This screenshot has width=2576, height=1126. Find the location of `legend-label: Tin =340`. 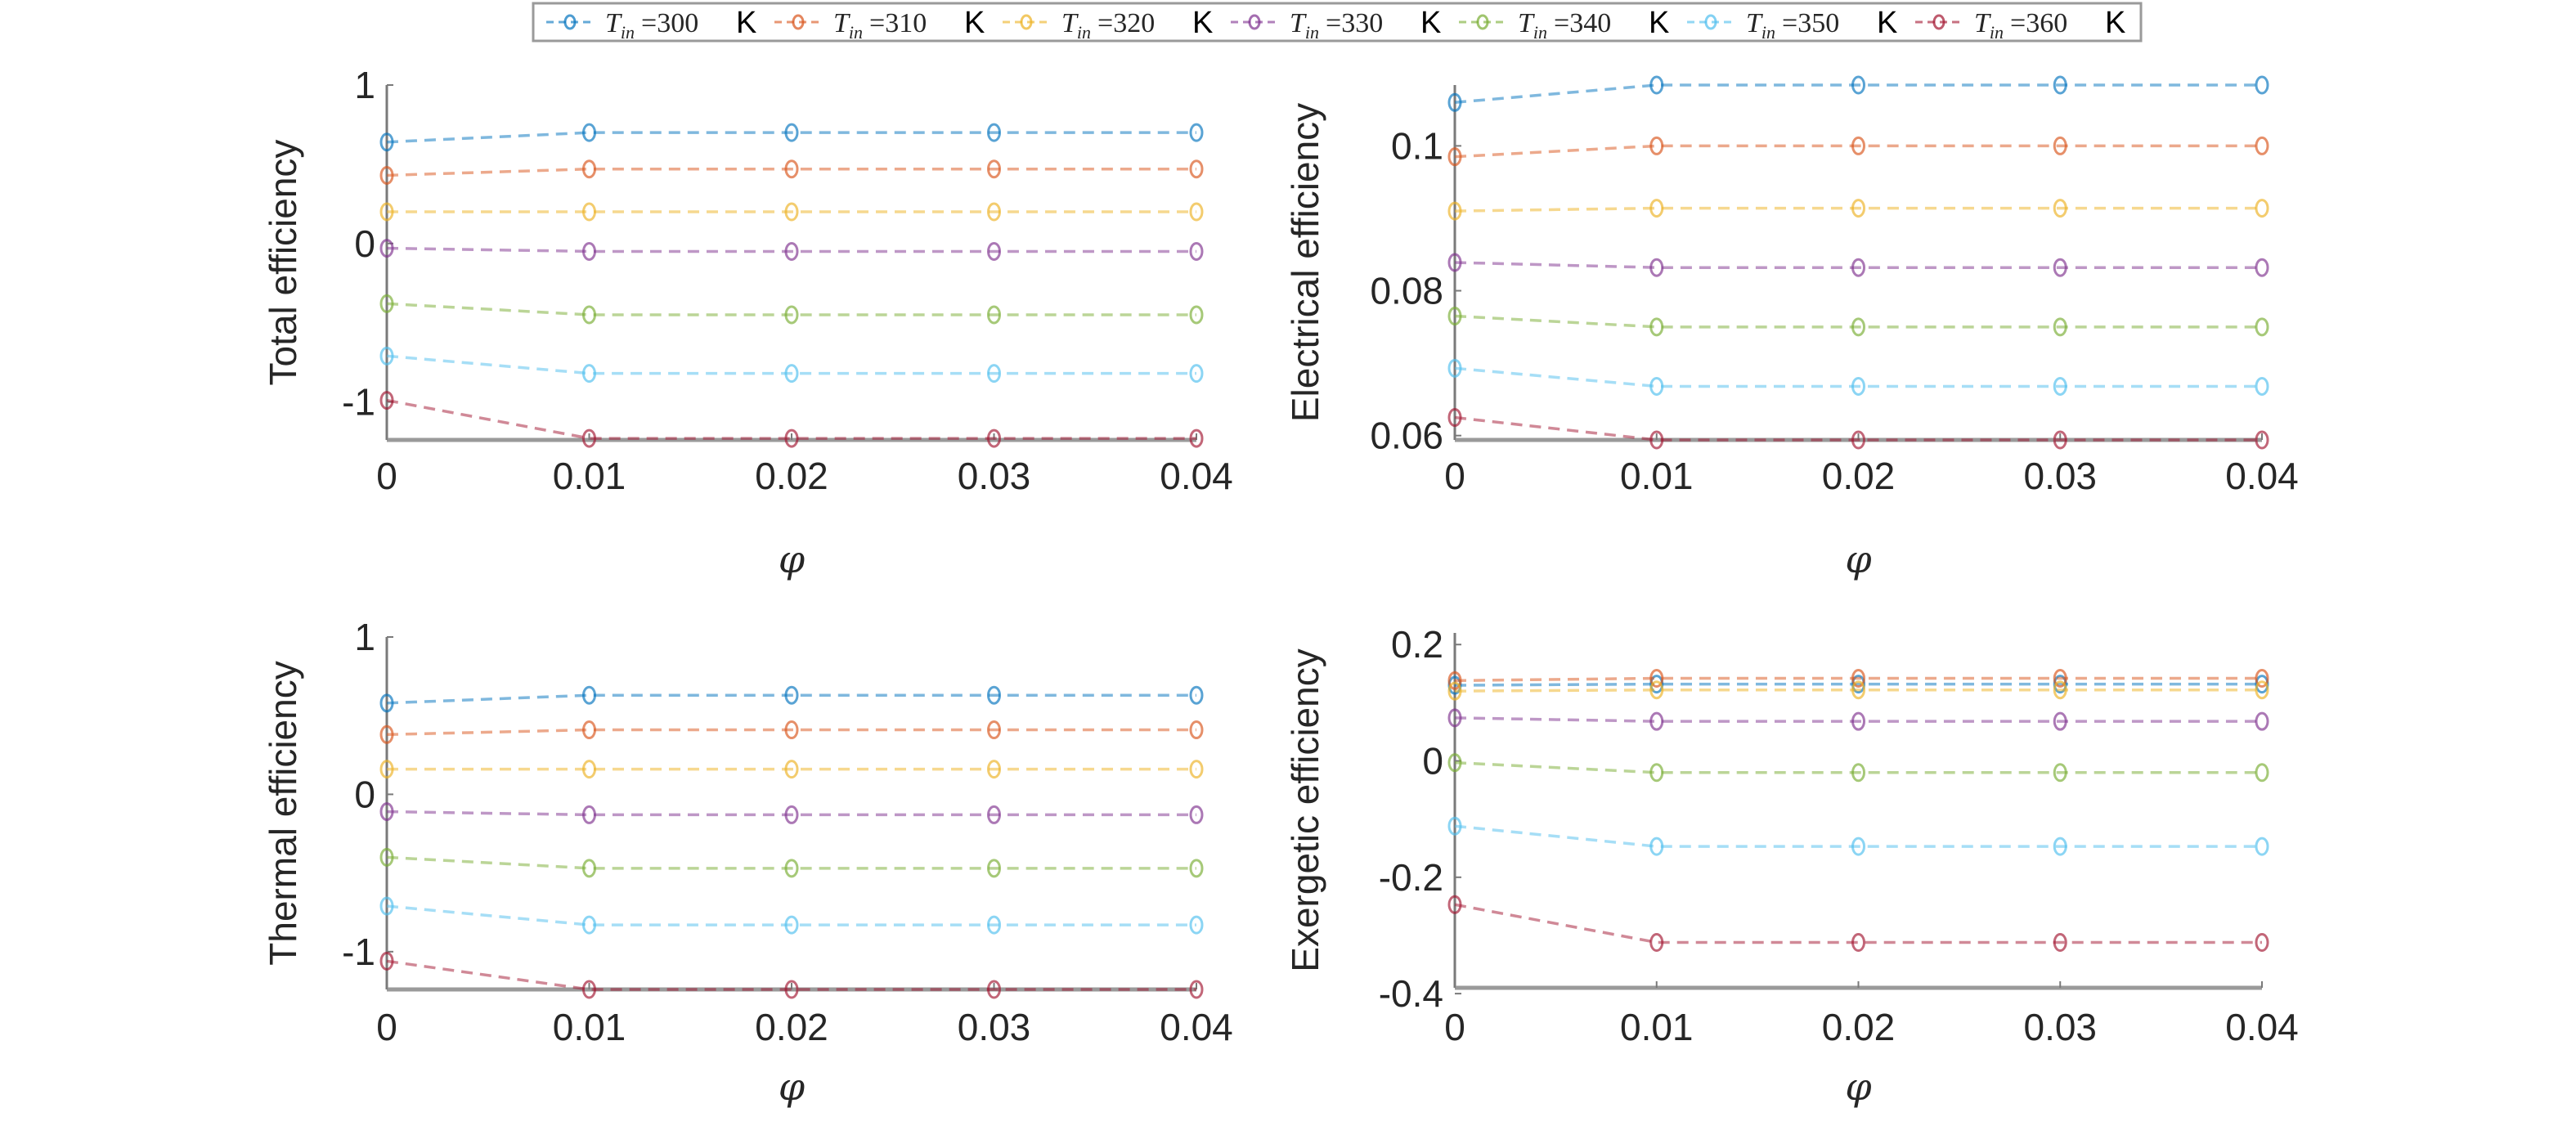

legend-label: Tin =340 is located at coordinates (1564, 25).